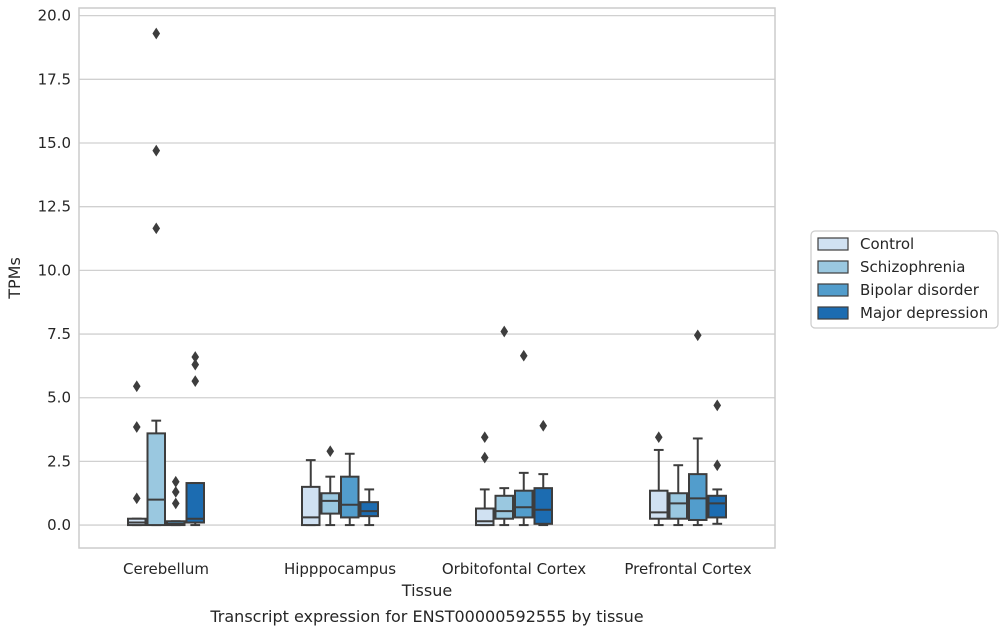 Image resolution: width=1007 pixels, height=634 pixels. Describe the element at coordinates (924, 313) in the screenshot. I see `legend-label: Major depression` at that location.